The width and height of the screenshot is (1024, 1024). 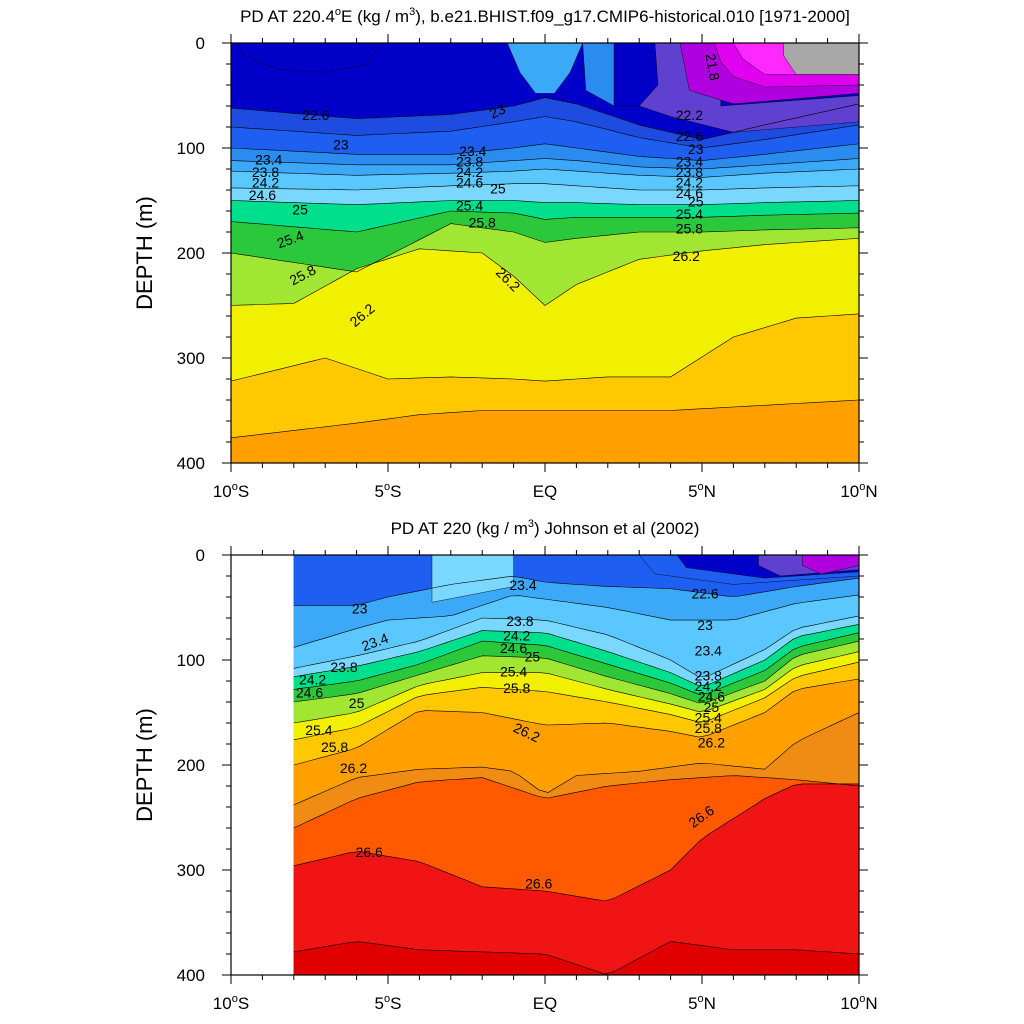 I want to click on bottom-panel-title: PD AT 220 (kg / m3) Johnson et al (2002), so click(x=545, y=528).